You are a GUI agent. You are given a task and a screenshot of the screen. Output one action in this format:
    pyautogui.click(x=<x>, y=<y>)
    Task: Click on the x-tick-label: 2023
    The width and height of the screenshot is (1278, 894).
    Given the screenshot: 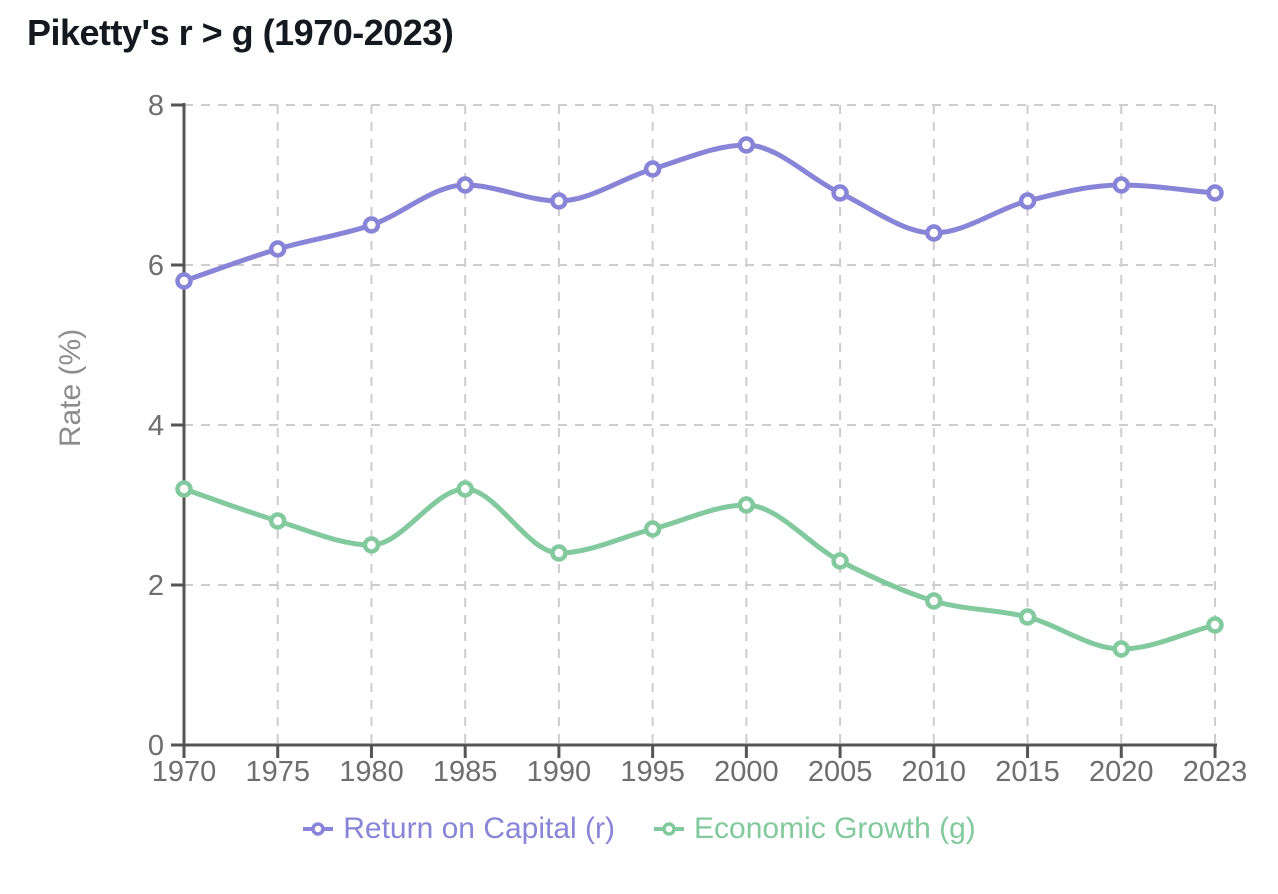 What is the action you would take?
    pyautogui.click(x=1215, y=772)
    